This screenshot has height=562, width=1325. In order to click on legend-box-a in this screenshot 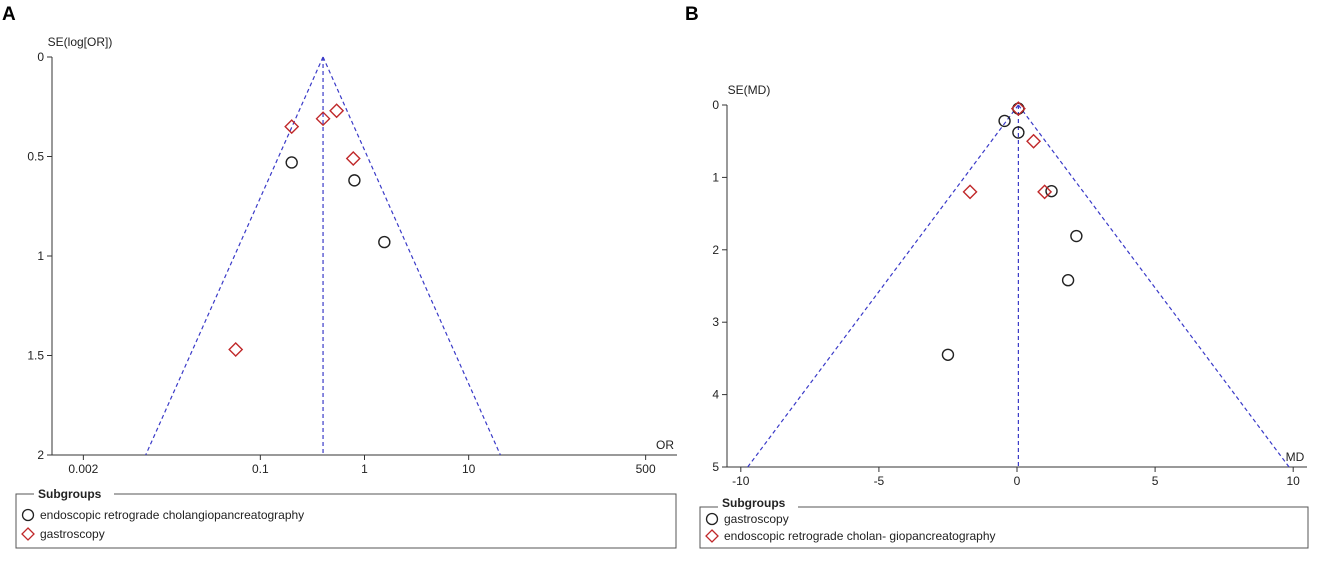, I will do `click(346, 521)`.